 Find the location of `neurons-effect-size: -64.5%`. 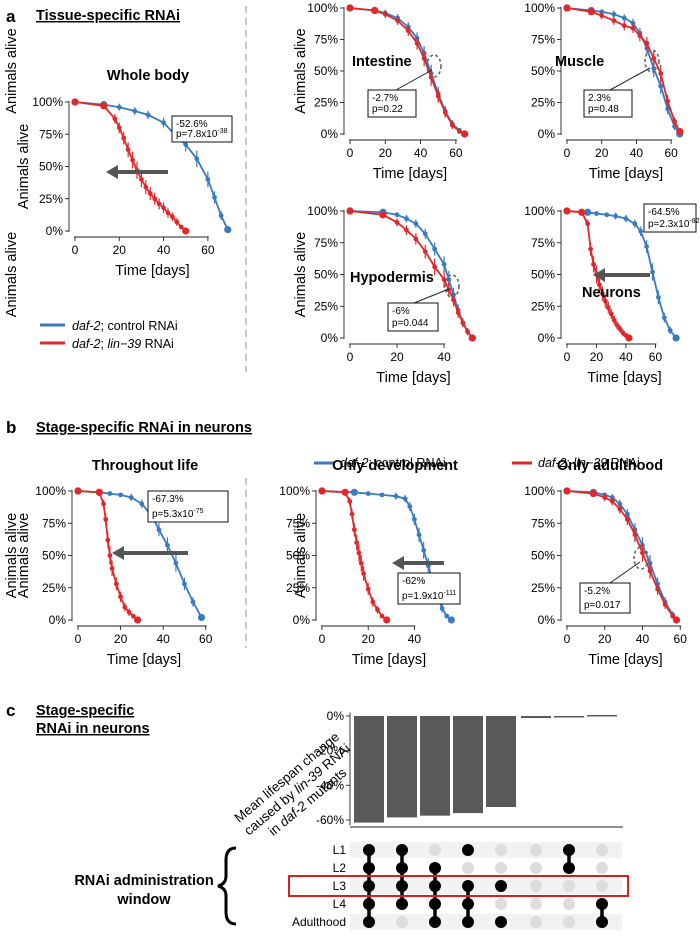

neurons-effect-size: -64.5% is located at coordinates (664, 212).